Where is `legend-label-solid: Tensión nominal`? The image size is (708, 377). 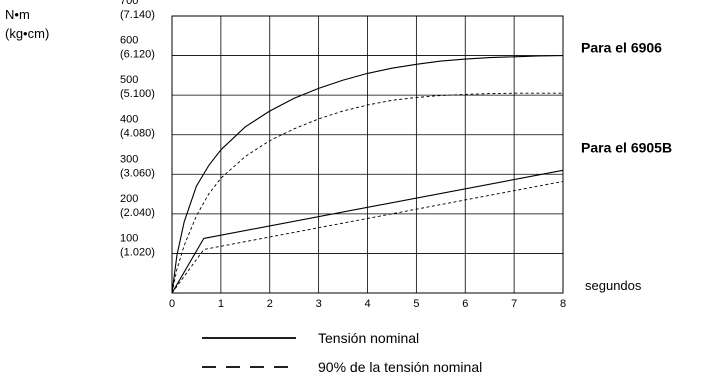
legend-label-solid: Tensión nominal is located at coordinates (368, 338).